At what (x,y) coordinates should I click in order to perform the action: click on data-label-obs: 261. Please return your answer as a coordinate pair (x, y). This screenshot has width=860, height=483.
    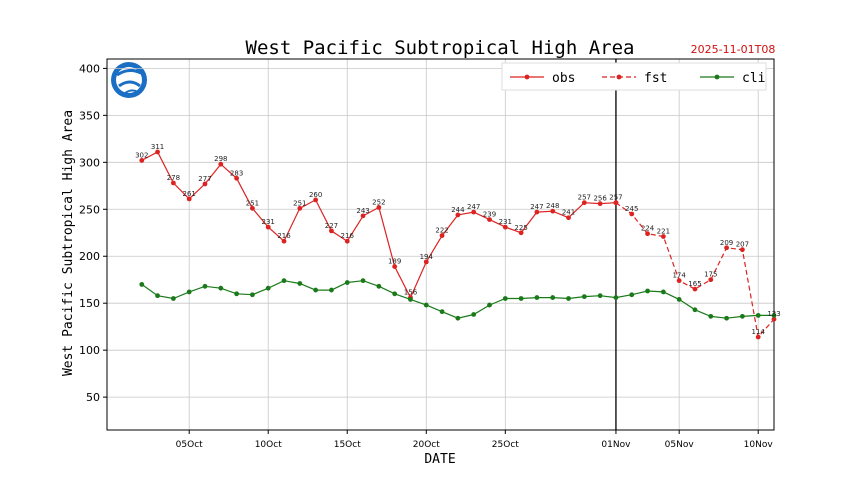
    Looking at the image, I should click on (189, 194).